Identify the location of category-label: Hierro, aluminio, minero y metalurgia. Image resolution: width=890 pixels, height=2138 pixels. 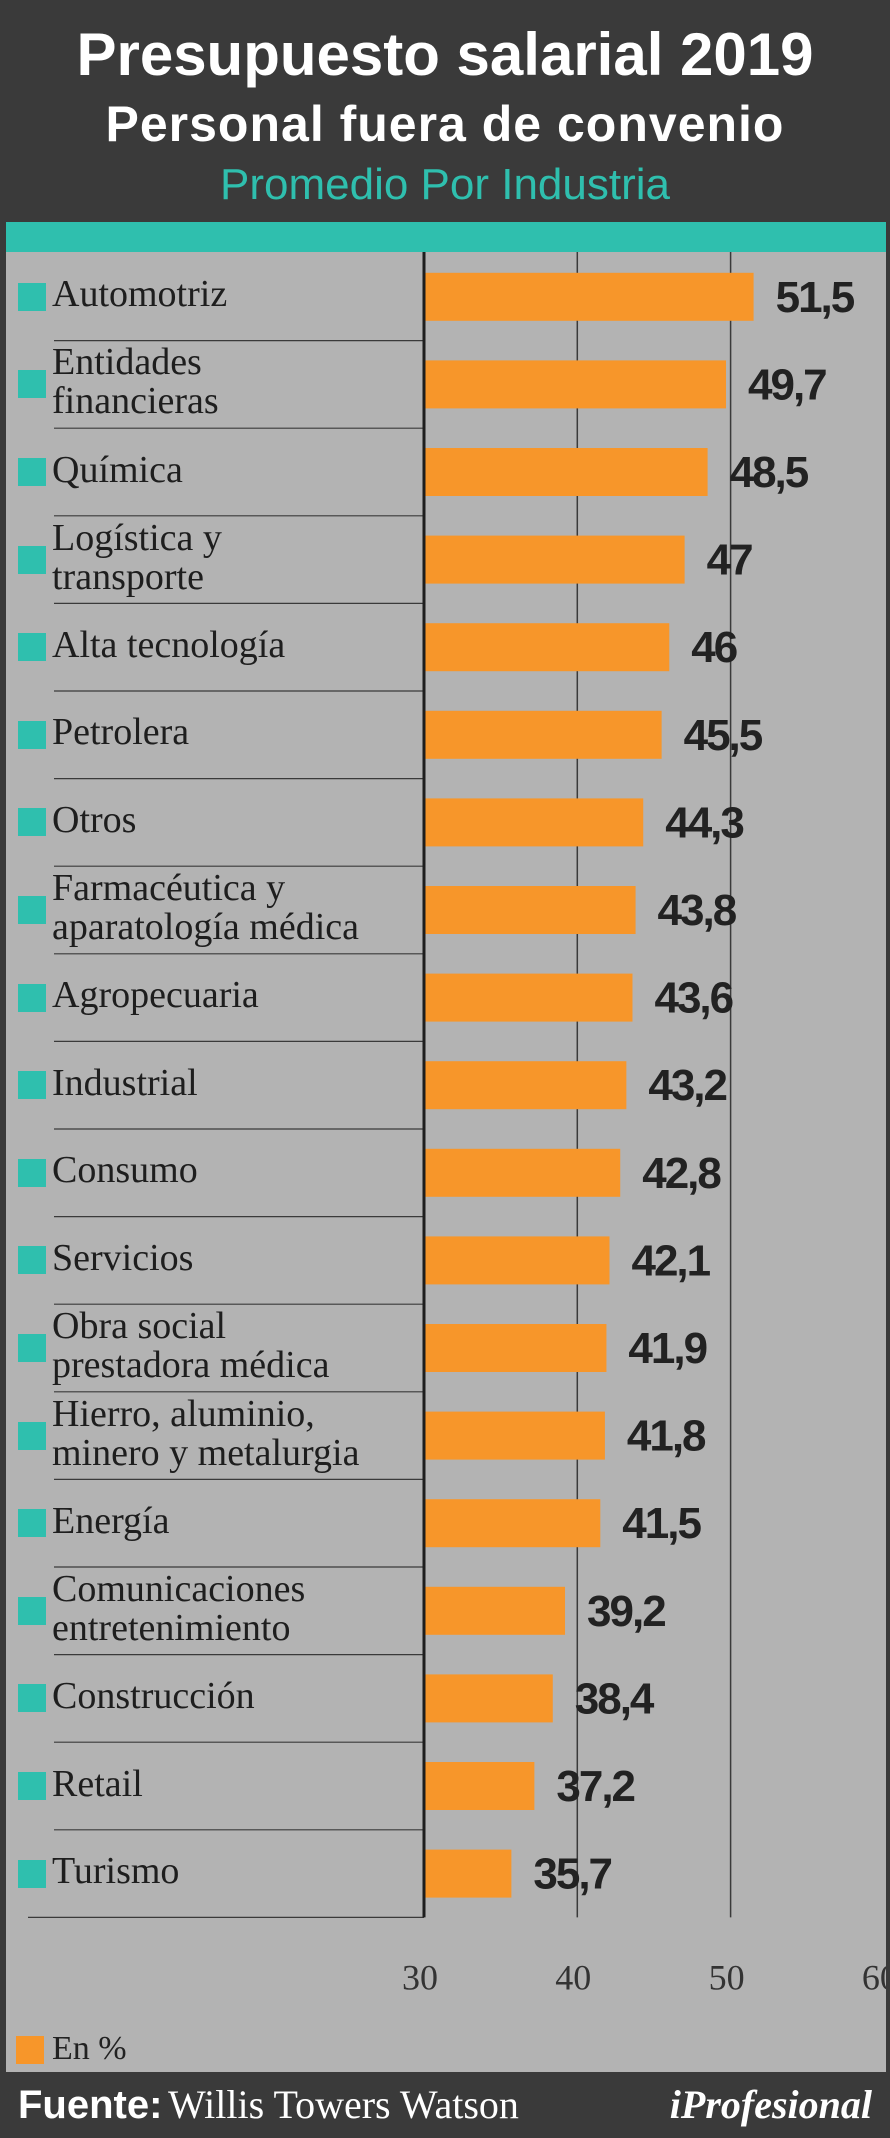
(206, 1433).